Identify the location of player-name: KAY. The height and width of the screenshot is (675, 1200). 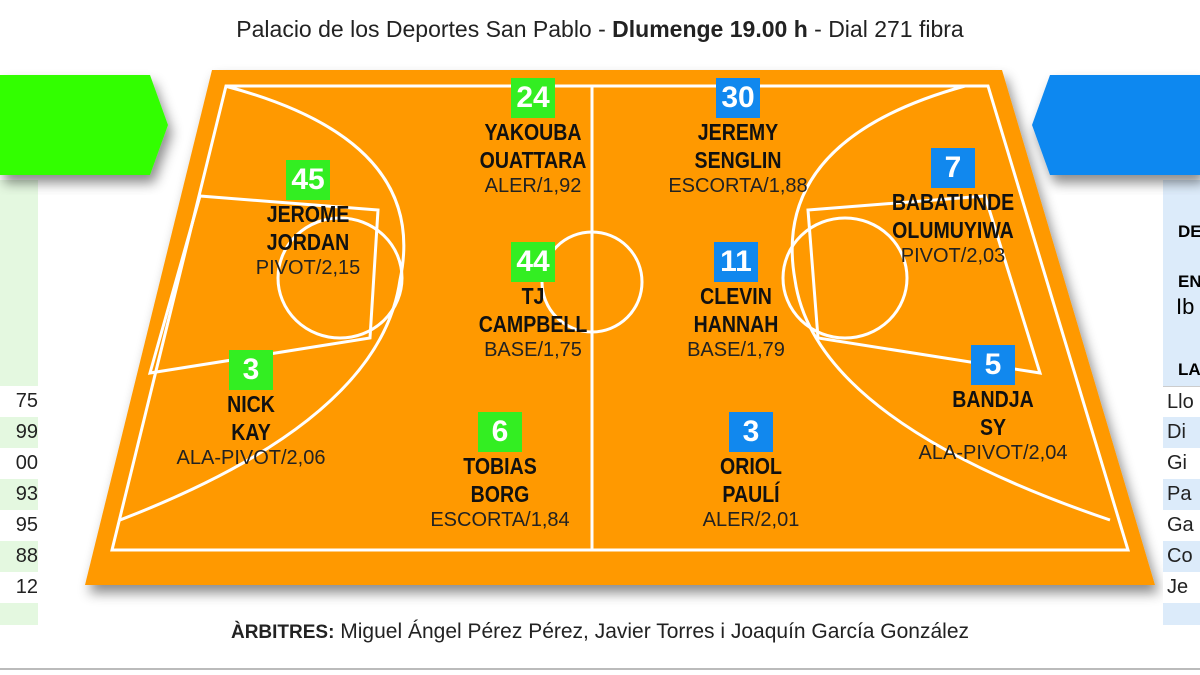
(251, 432).